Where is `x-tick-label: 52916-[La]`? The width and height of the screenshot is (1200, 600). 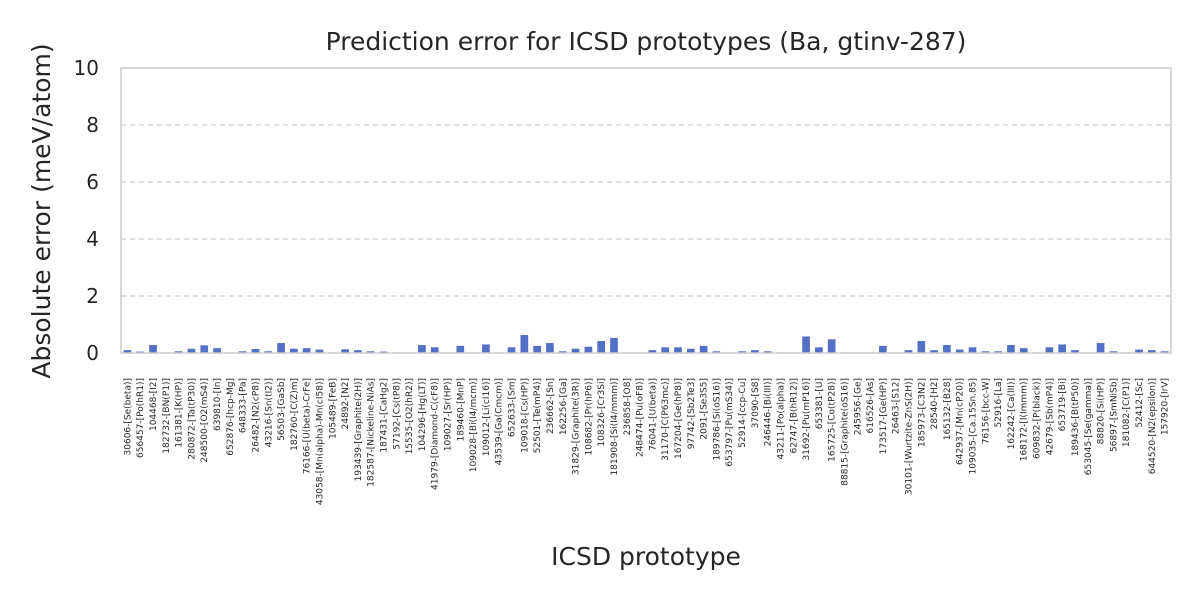 x-tick-label: 52916-[La] is located at coordinates (999, 402).